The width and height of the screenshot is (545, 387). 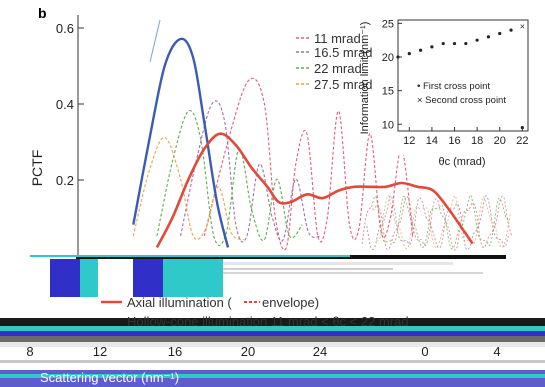 I want to click on inset-x-tick-label: 22, so click(x=522, y=141).